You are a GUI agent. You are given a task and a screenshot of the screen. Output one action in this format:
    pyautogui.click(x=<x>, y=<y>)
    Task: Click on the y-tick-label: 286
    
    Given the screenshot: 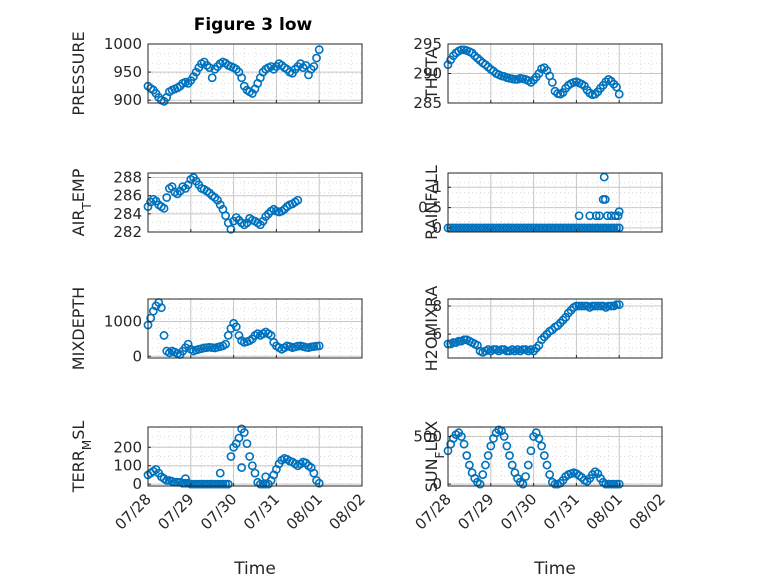 What is the action you would take?
    pyautogui.click(x=127, y=196)
    